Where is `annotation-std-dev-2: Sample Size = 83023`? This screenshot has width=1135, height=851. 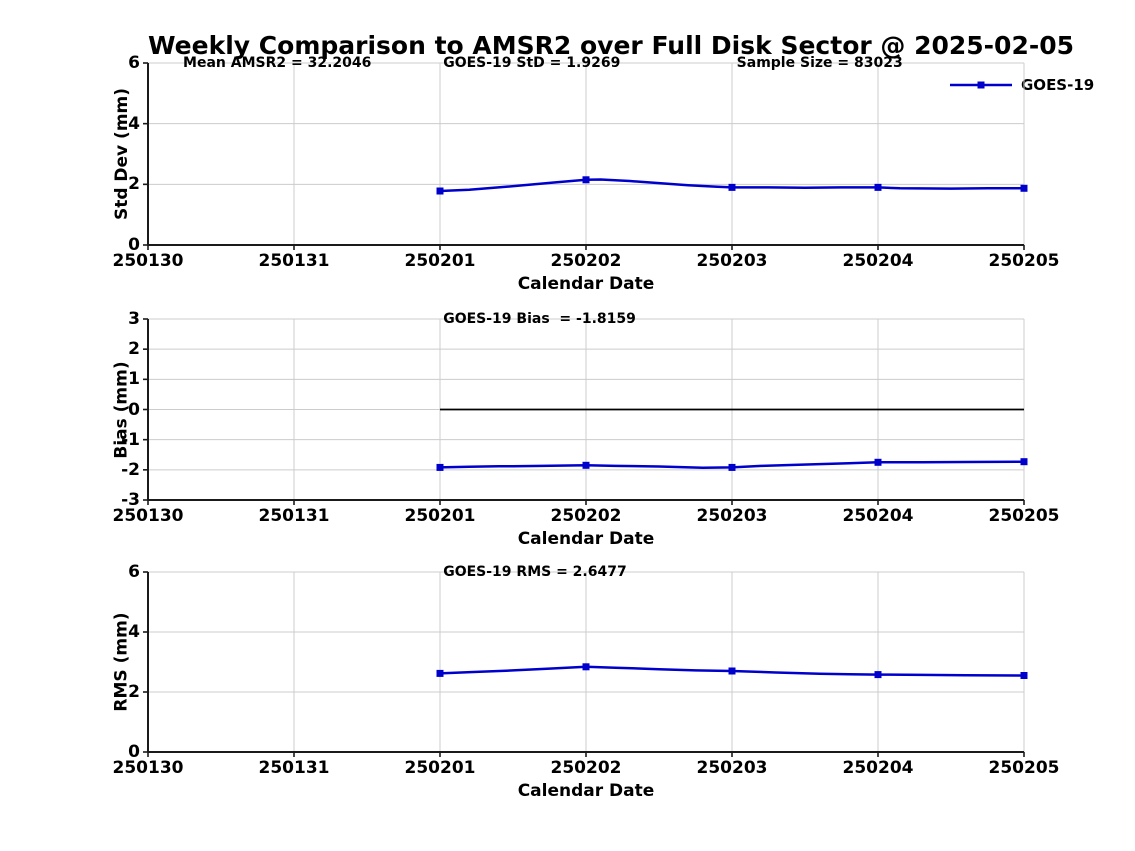
annotation-std-dev-2: Sample Size = 83023 is located at coordinates (819, 63).